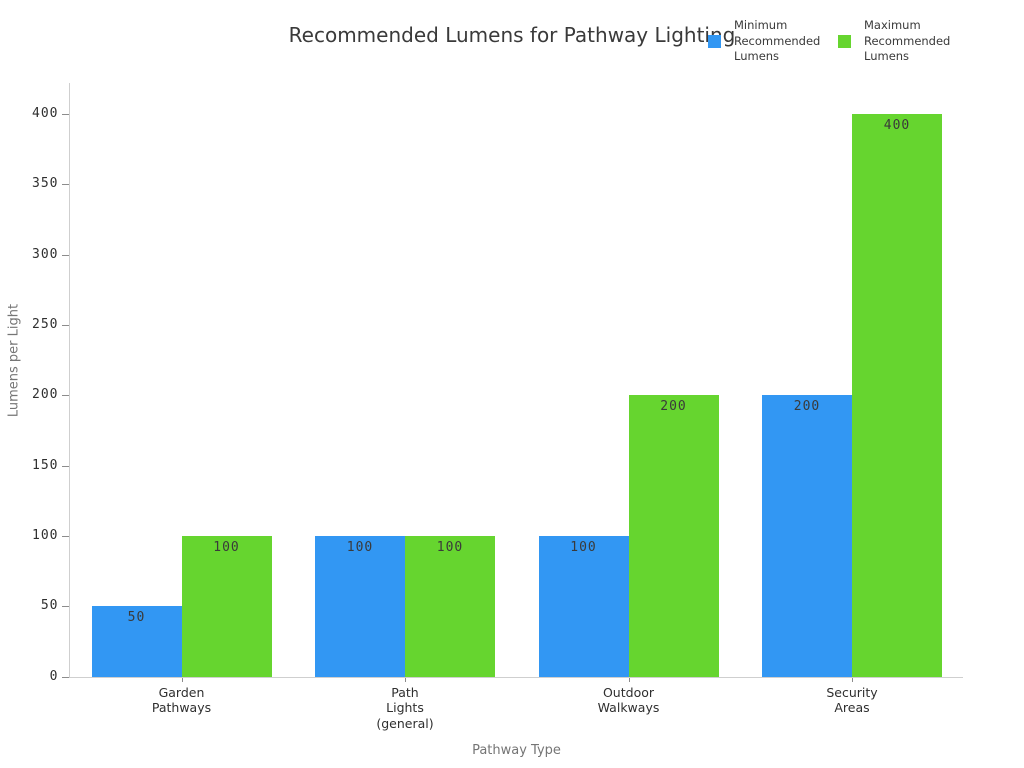 Image resolution: width=1024 pixels, height=768 pixels. Describe the element at coordinates (714, 41) in the screenshot. I see `legend-swatch-min` at that location.